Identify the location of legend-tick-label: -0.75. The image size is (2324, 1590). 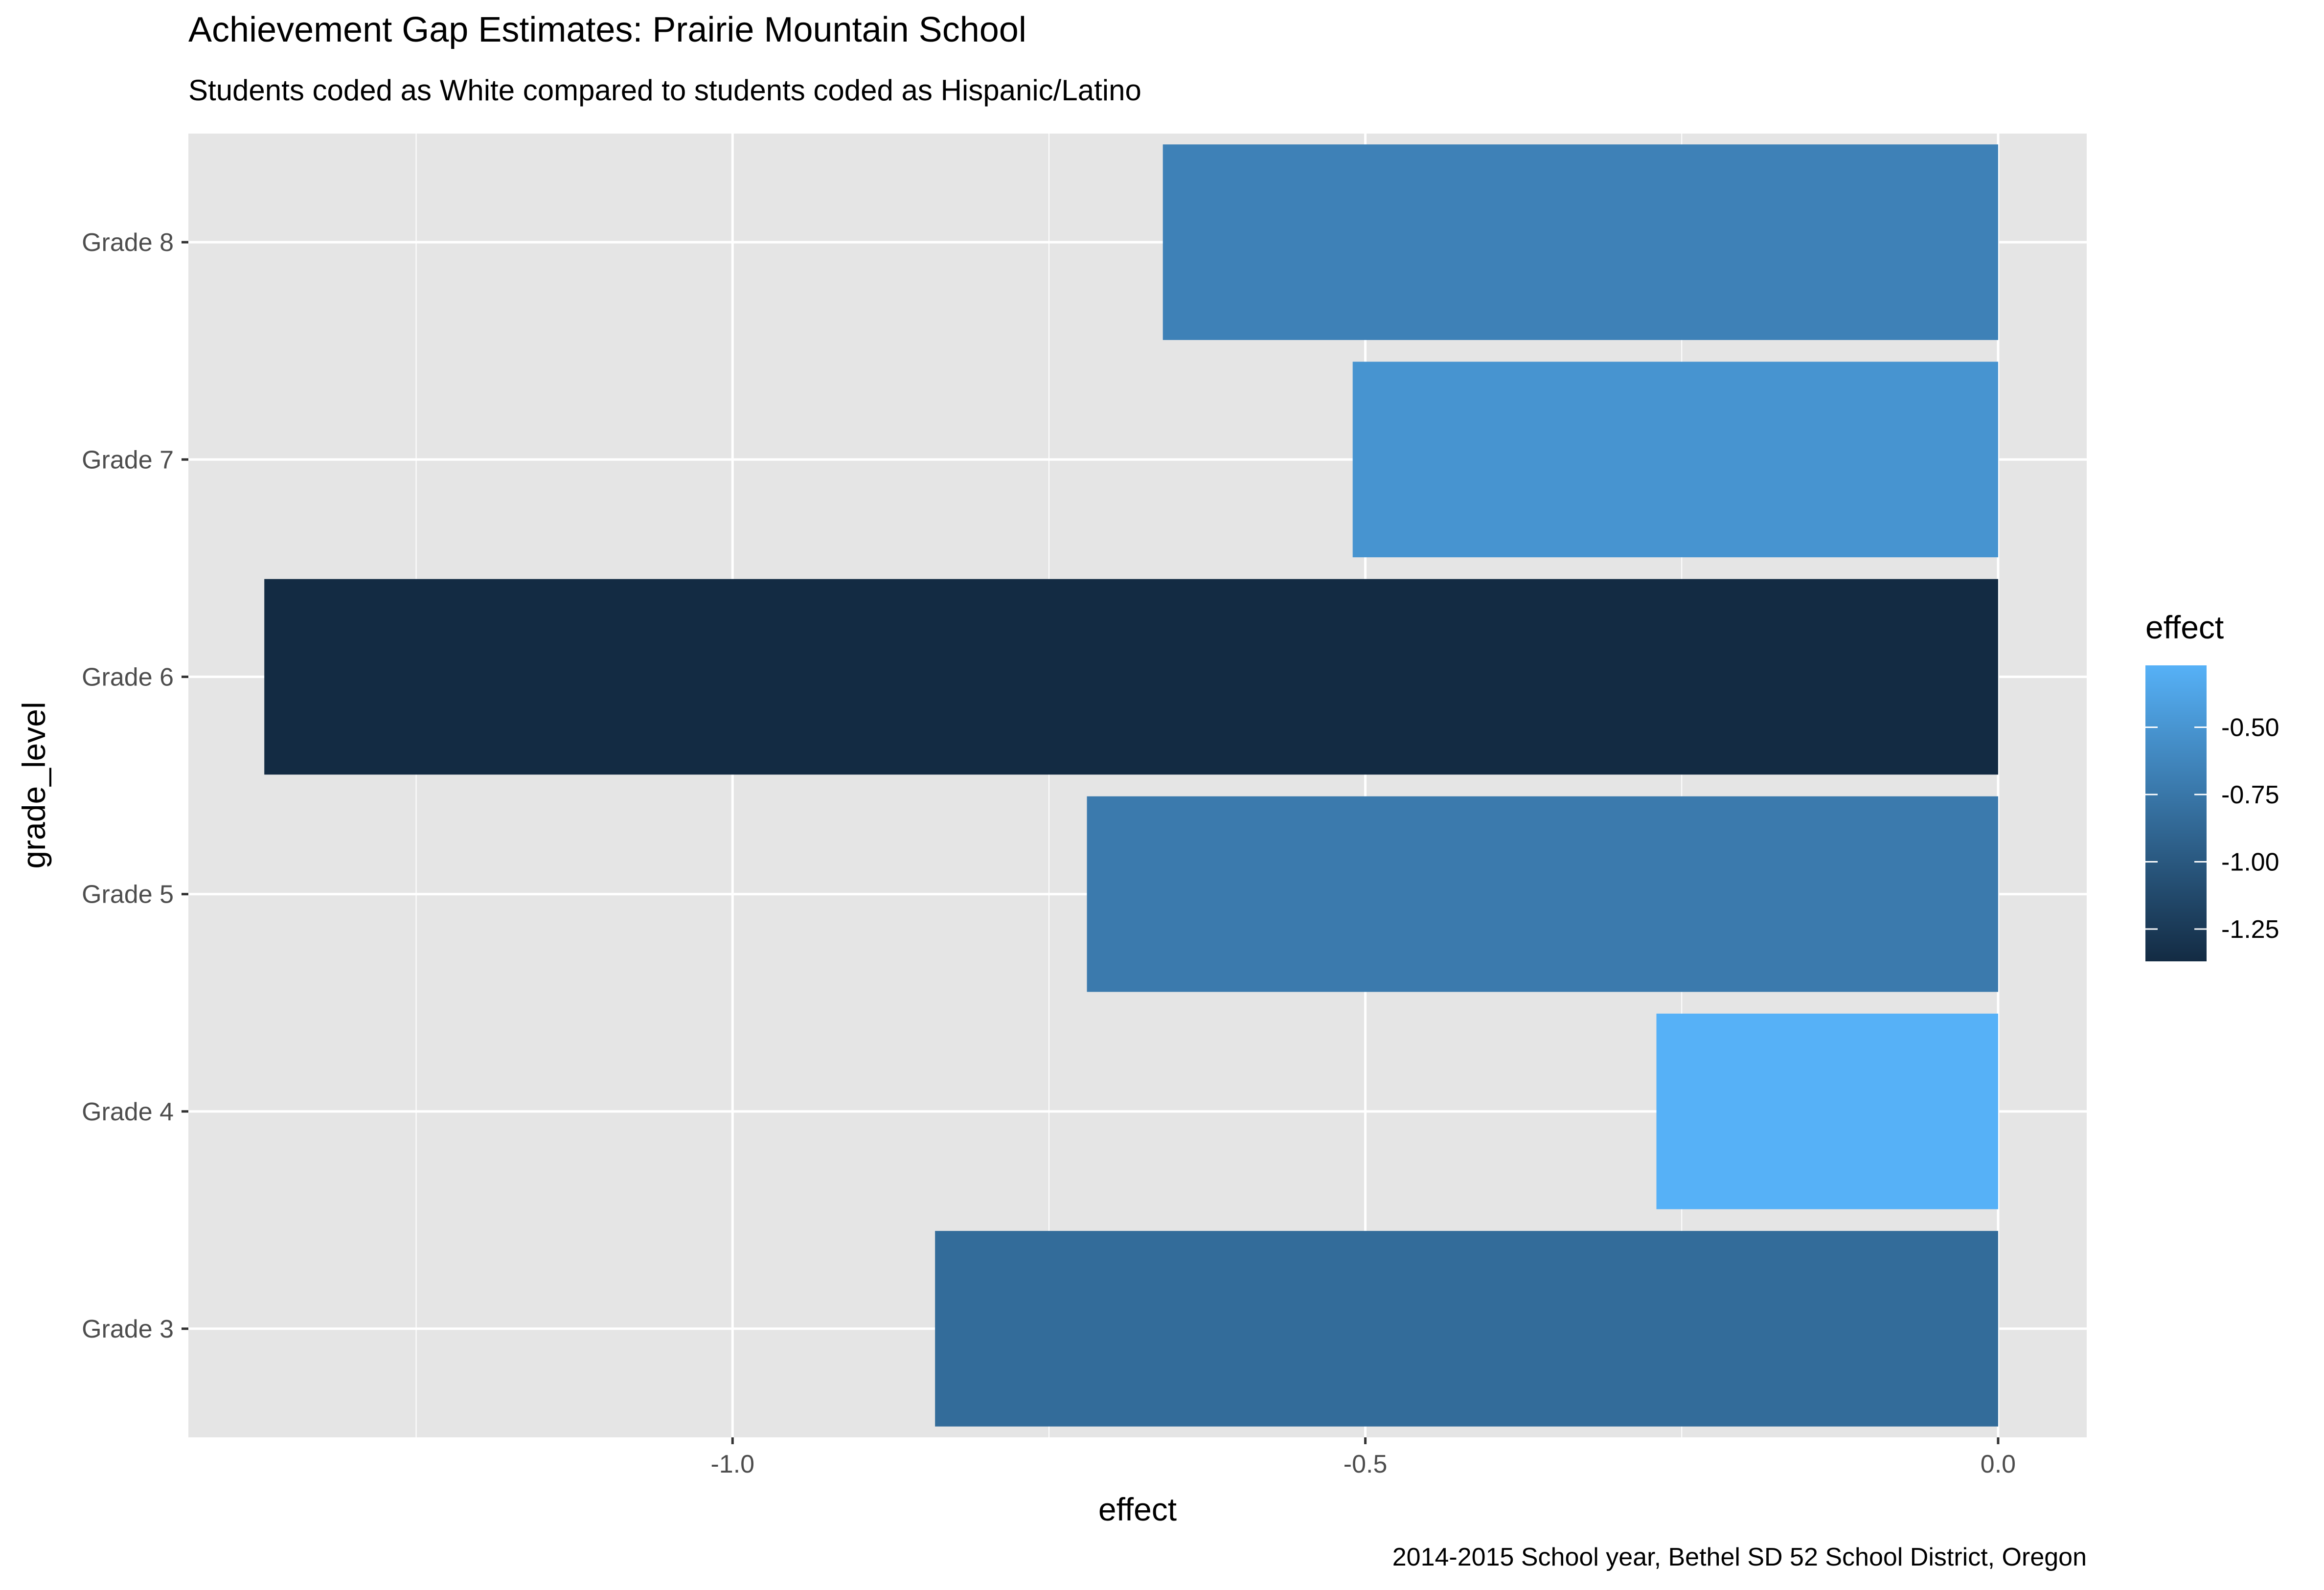
(2250, 795).